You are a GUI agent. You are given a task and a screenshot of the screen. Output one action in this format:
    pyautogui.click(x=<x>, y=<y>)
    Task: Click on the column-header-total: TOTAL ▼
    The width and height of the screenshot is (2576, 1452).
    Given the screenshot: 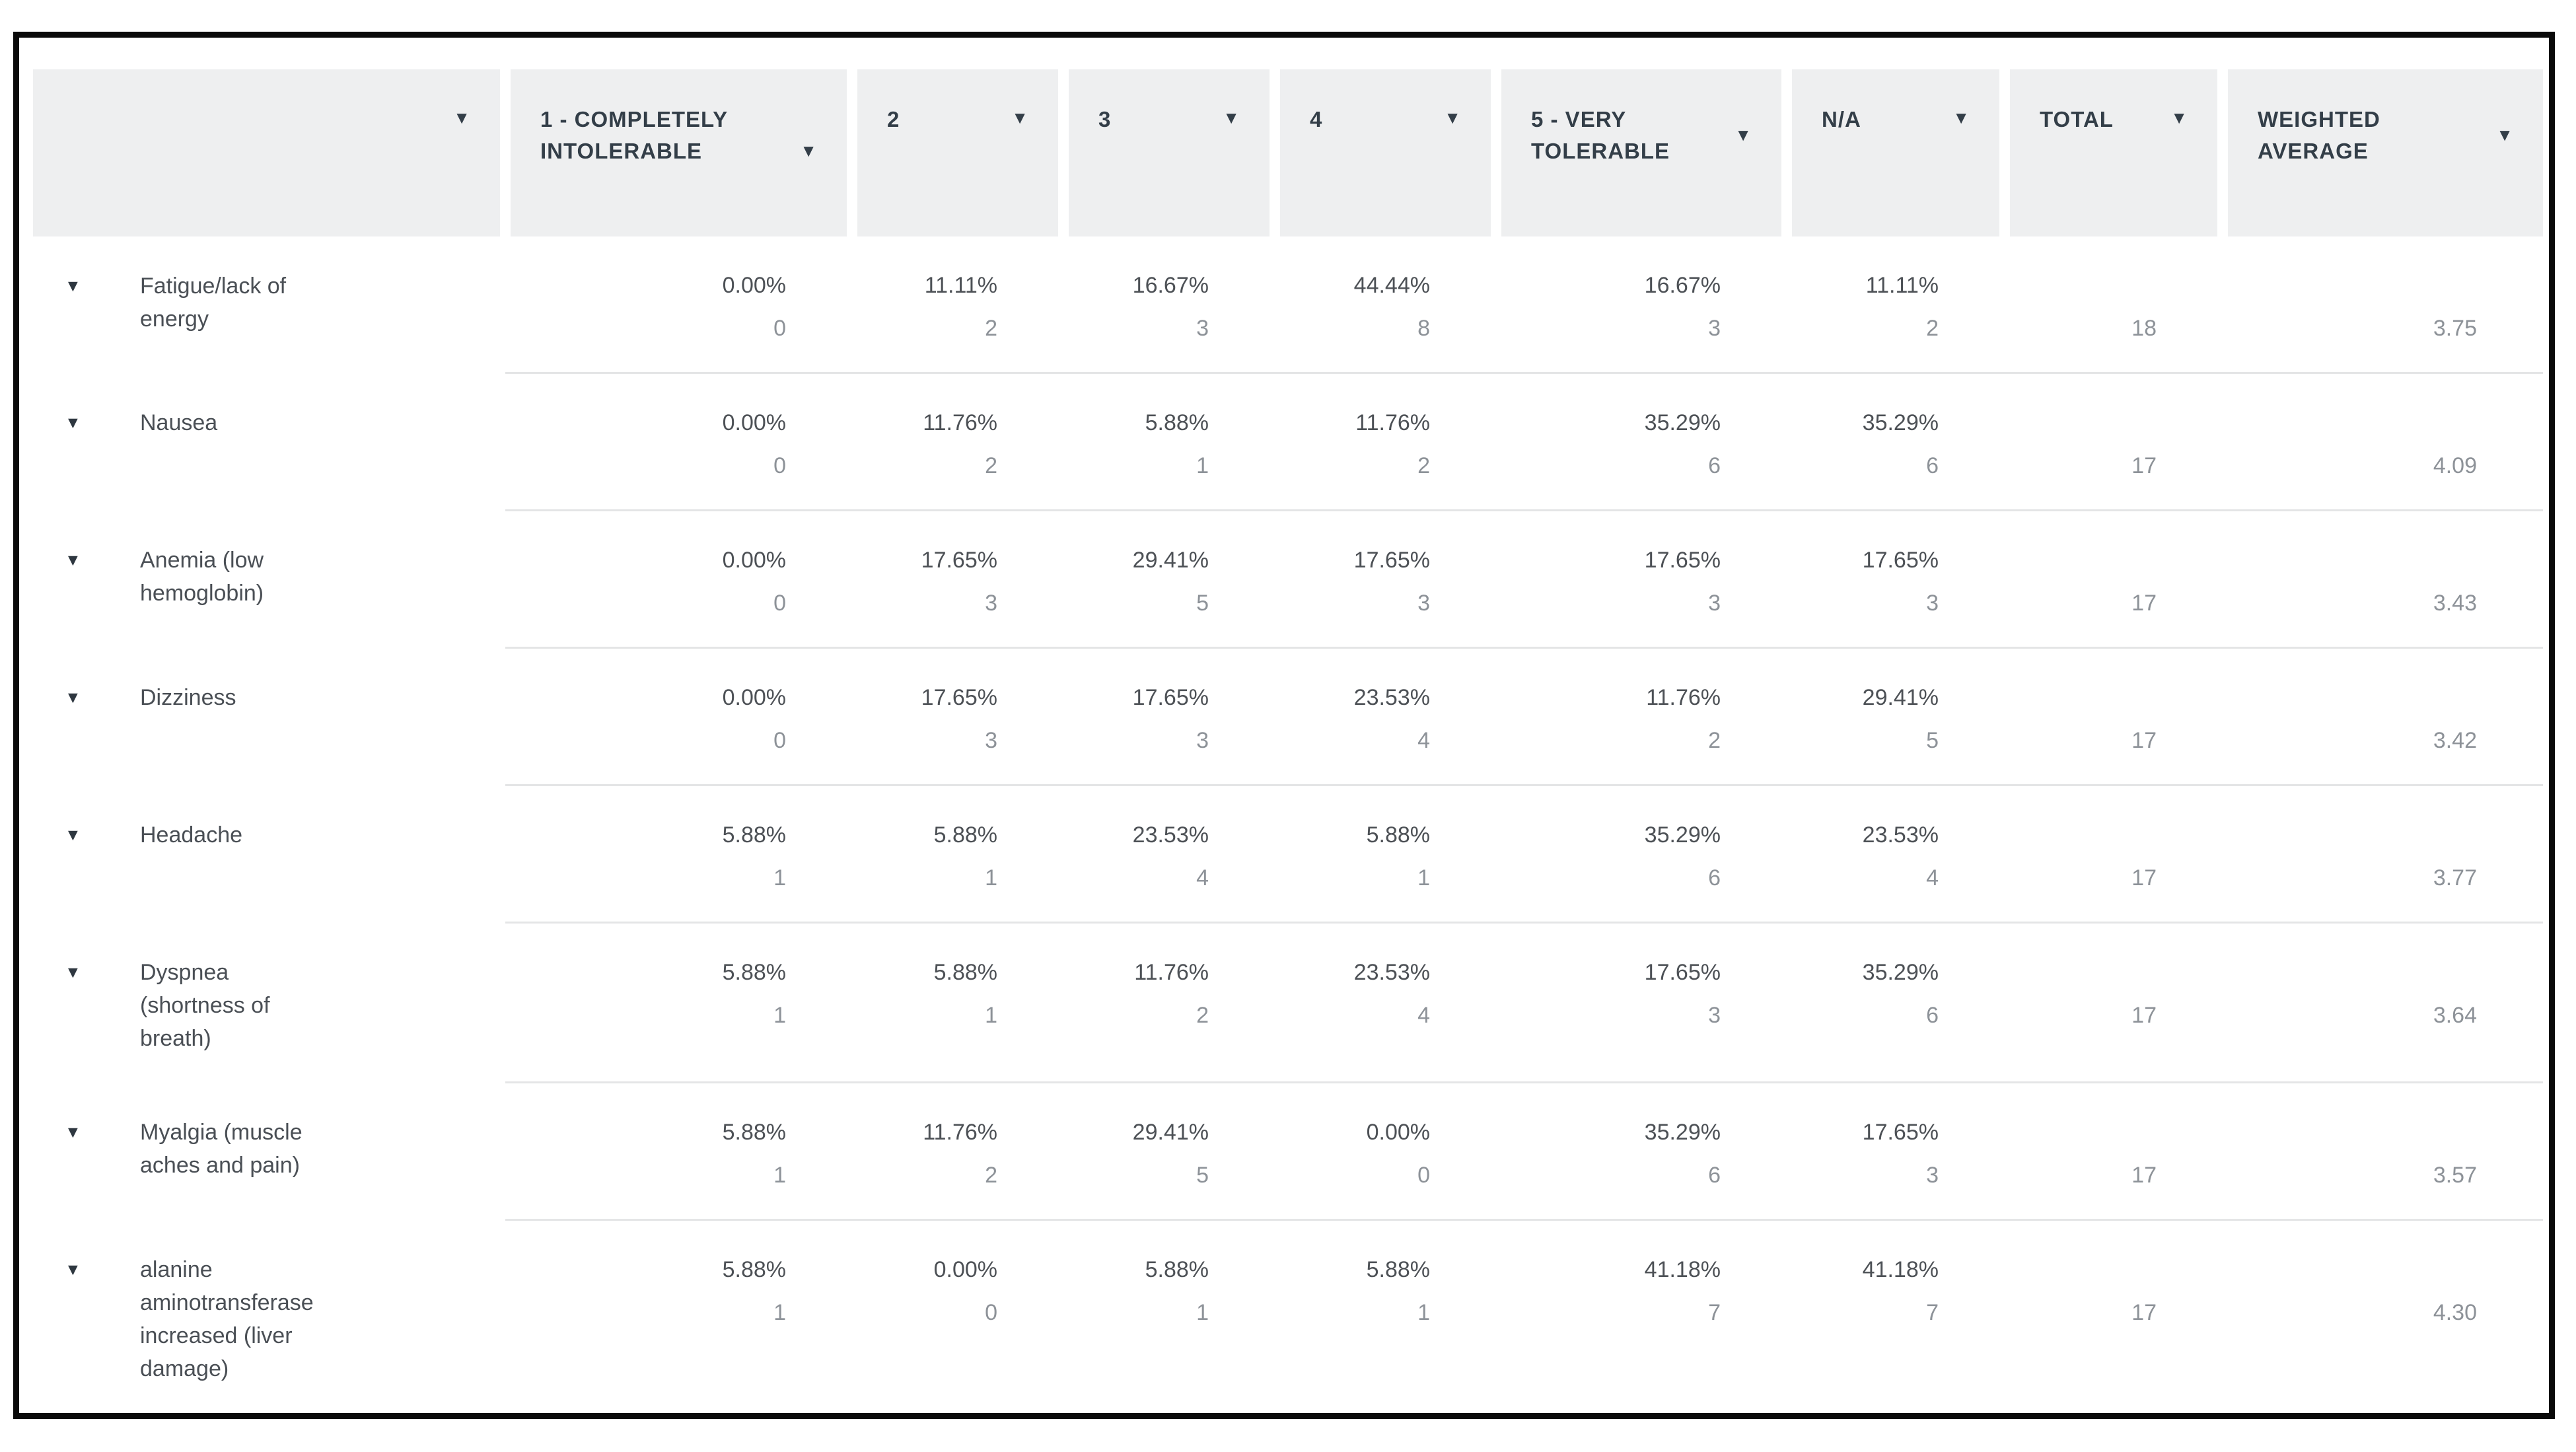 What is the action you would take?
    pyautogui.click(x=2111, y=152)
    